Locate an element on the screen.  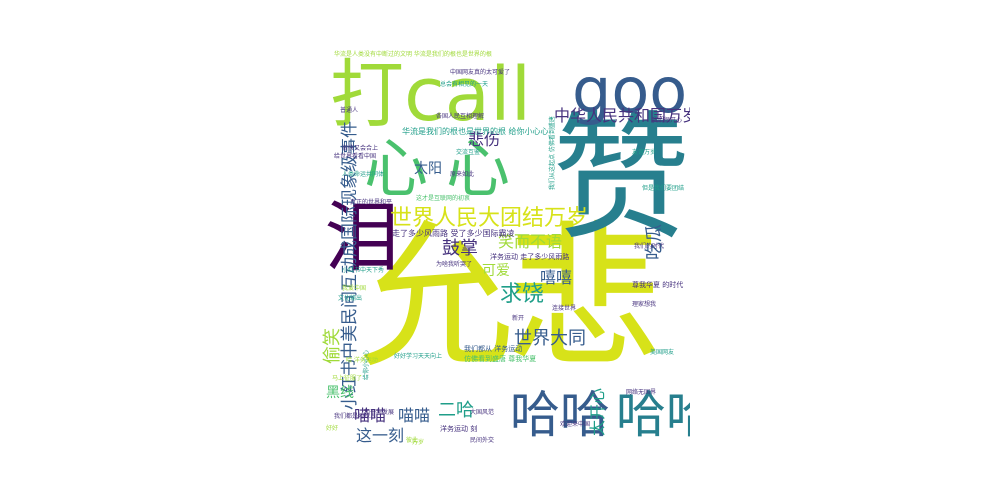
phrase-11: 洋务运动 刻 is located at coordinates (459, 429).